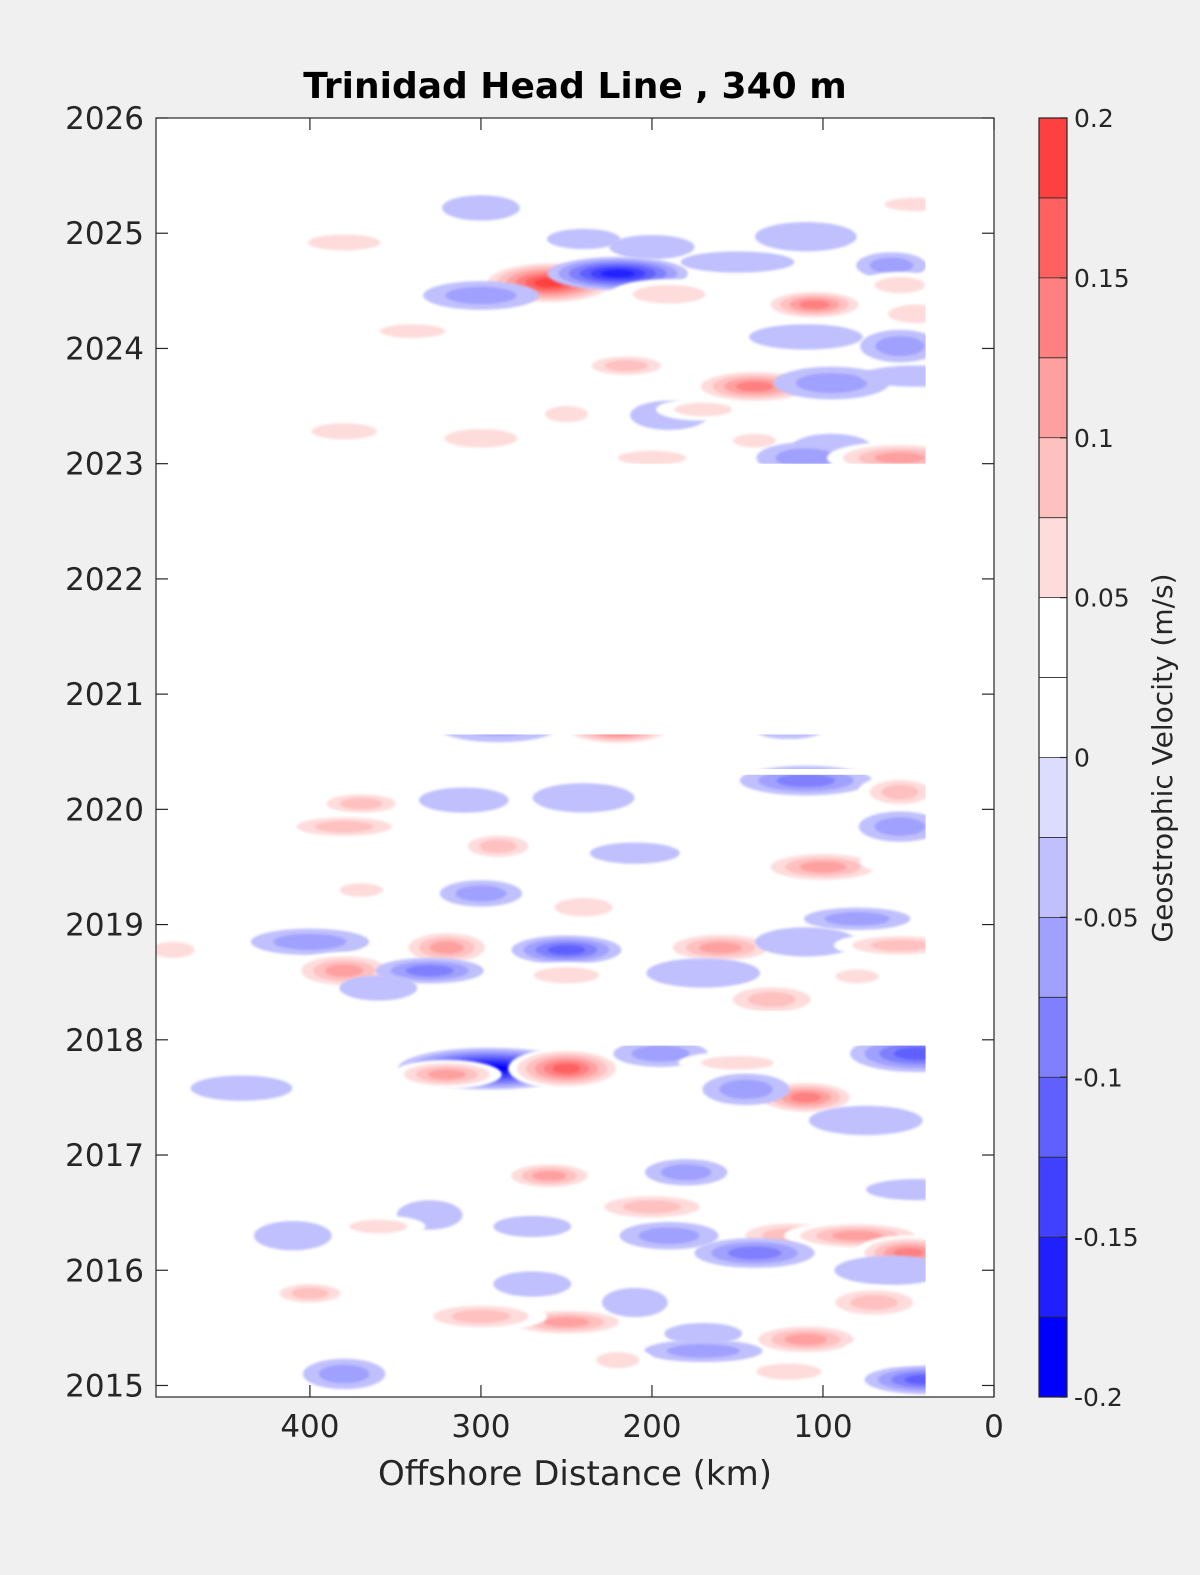  I want to click on y-tick-label: 2021, so click(104, 695).